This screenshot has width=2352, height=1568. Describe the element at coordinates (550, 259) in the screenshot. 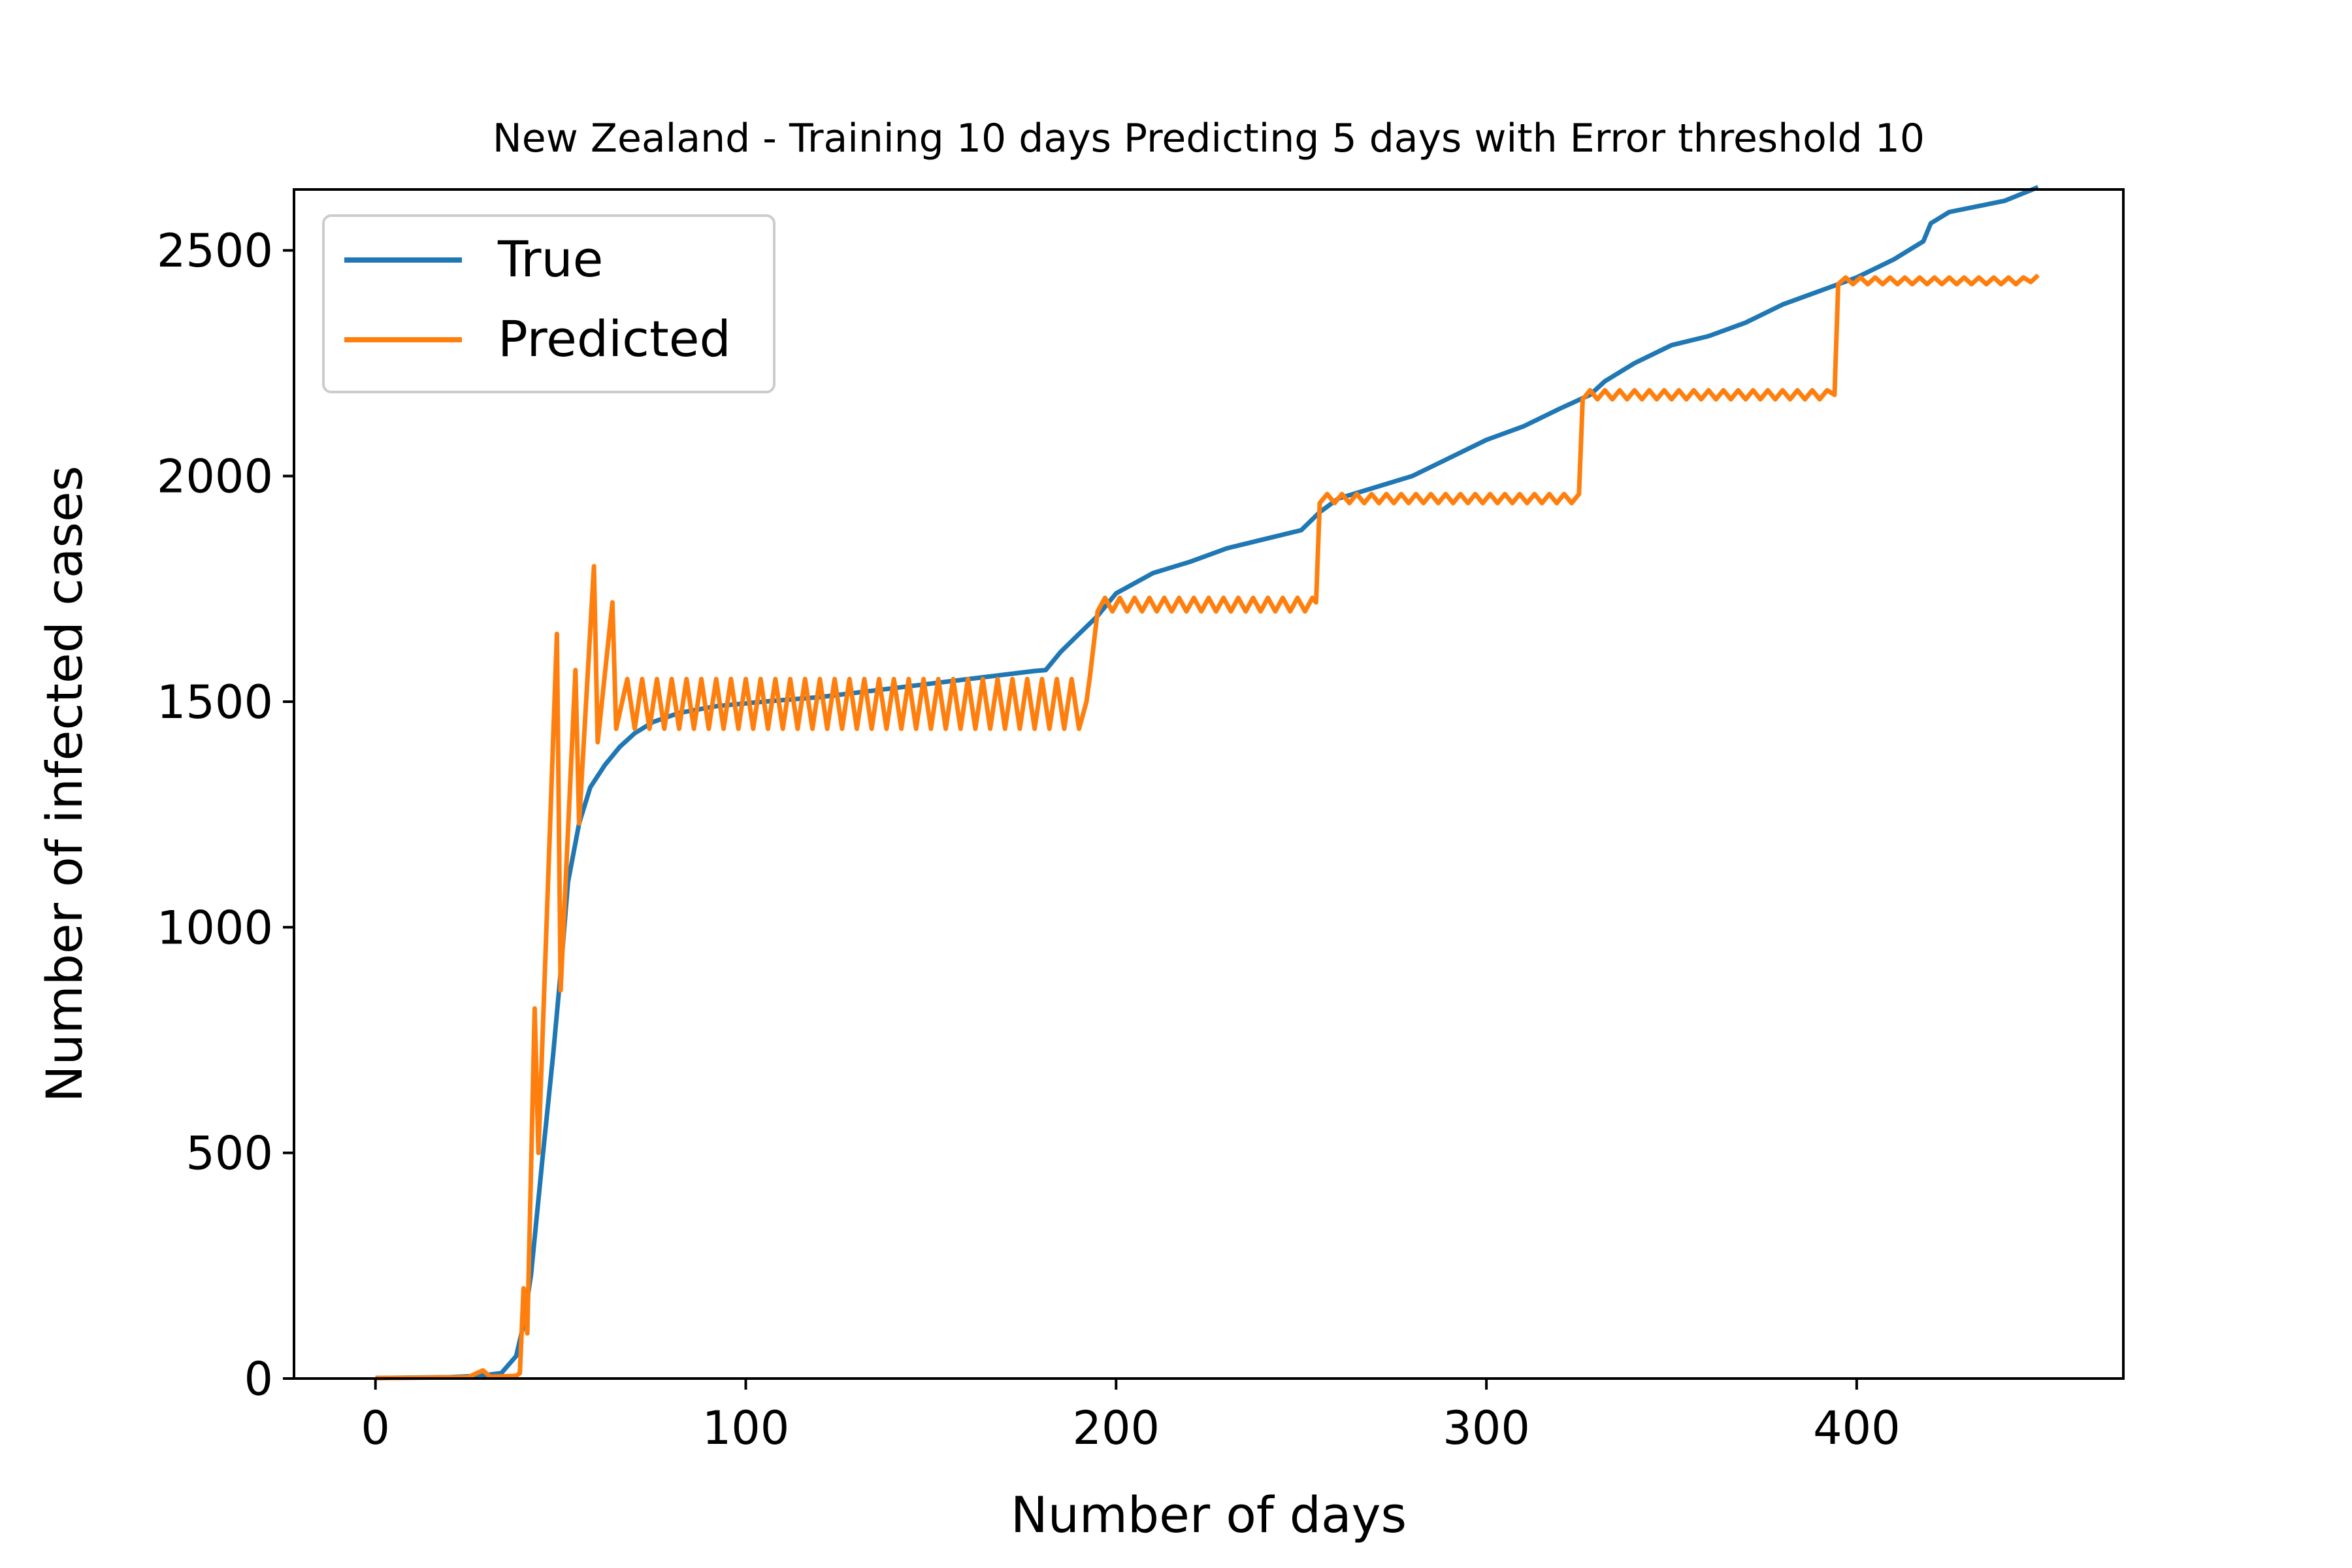

I see `legend-label-true: True` at that location.